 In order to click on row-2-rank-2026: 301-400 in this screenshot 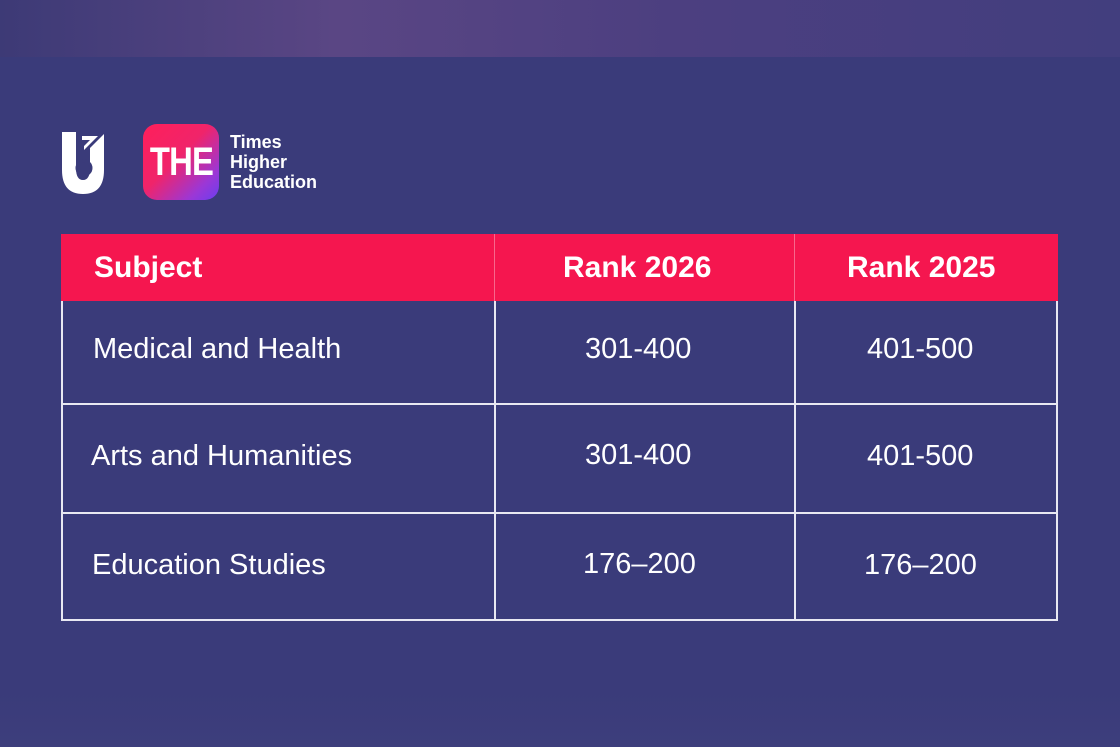, I will do `click(638, 454)`.